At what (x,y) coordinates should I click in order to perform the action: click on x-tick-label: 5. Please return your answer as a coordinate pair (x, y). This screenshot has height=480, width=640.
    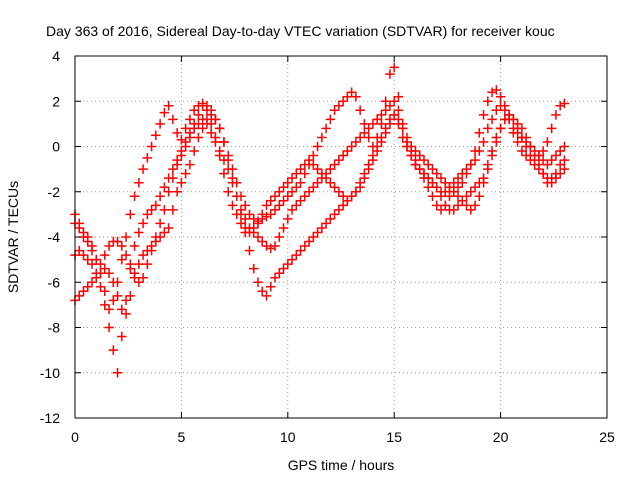
    Looking at the image, I should click on (182, 437).